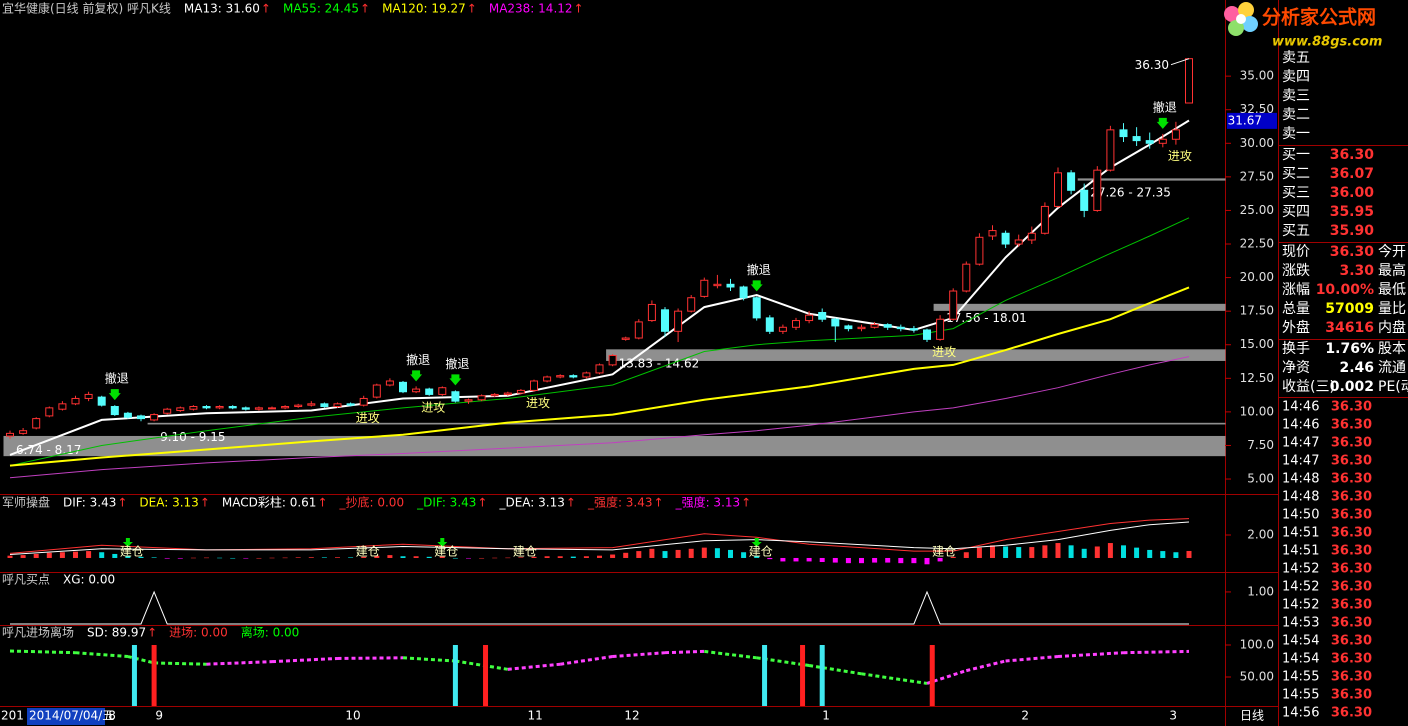 This screenshot has width=1408, height=726. What do you see at coordinates (1300, 605) in the screenshot?
I see `trade-time: 14:52` at bounding box center [1300, 605].